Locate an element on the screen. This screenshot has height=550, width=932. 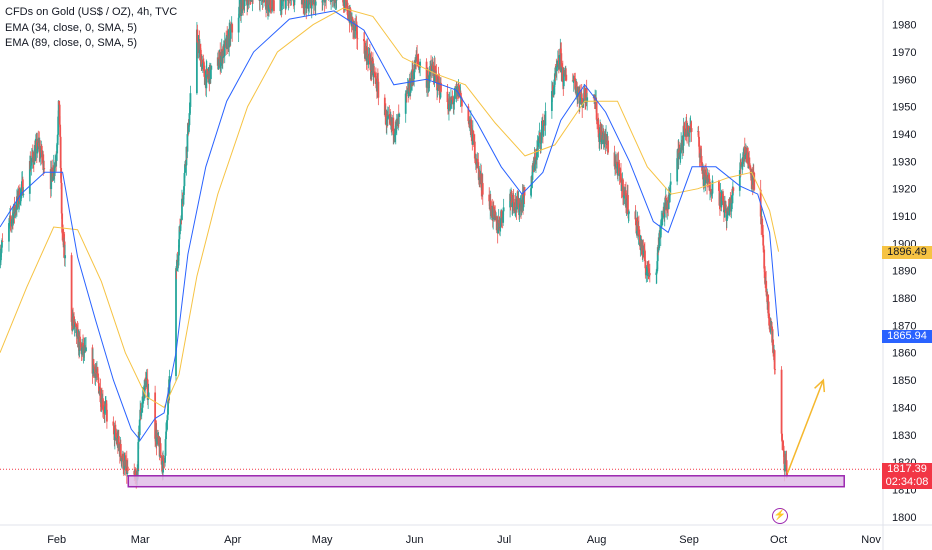
legend-ema34: EMA (34, close, 0, SMA, 5) is located at coordinates (71, 27).